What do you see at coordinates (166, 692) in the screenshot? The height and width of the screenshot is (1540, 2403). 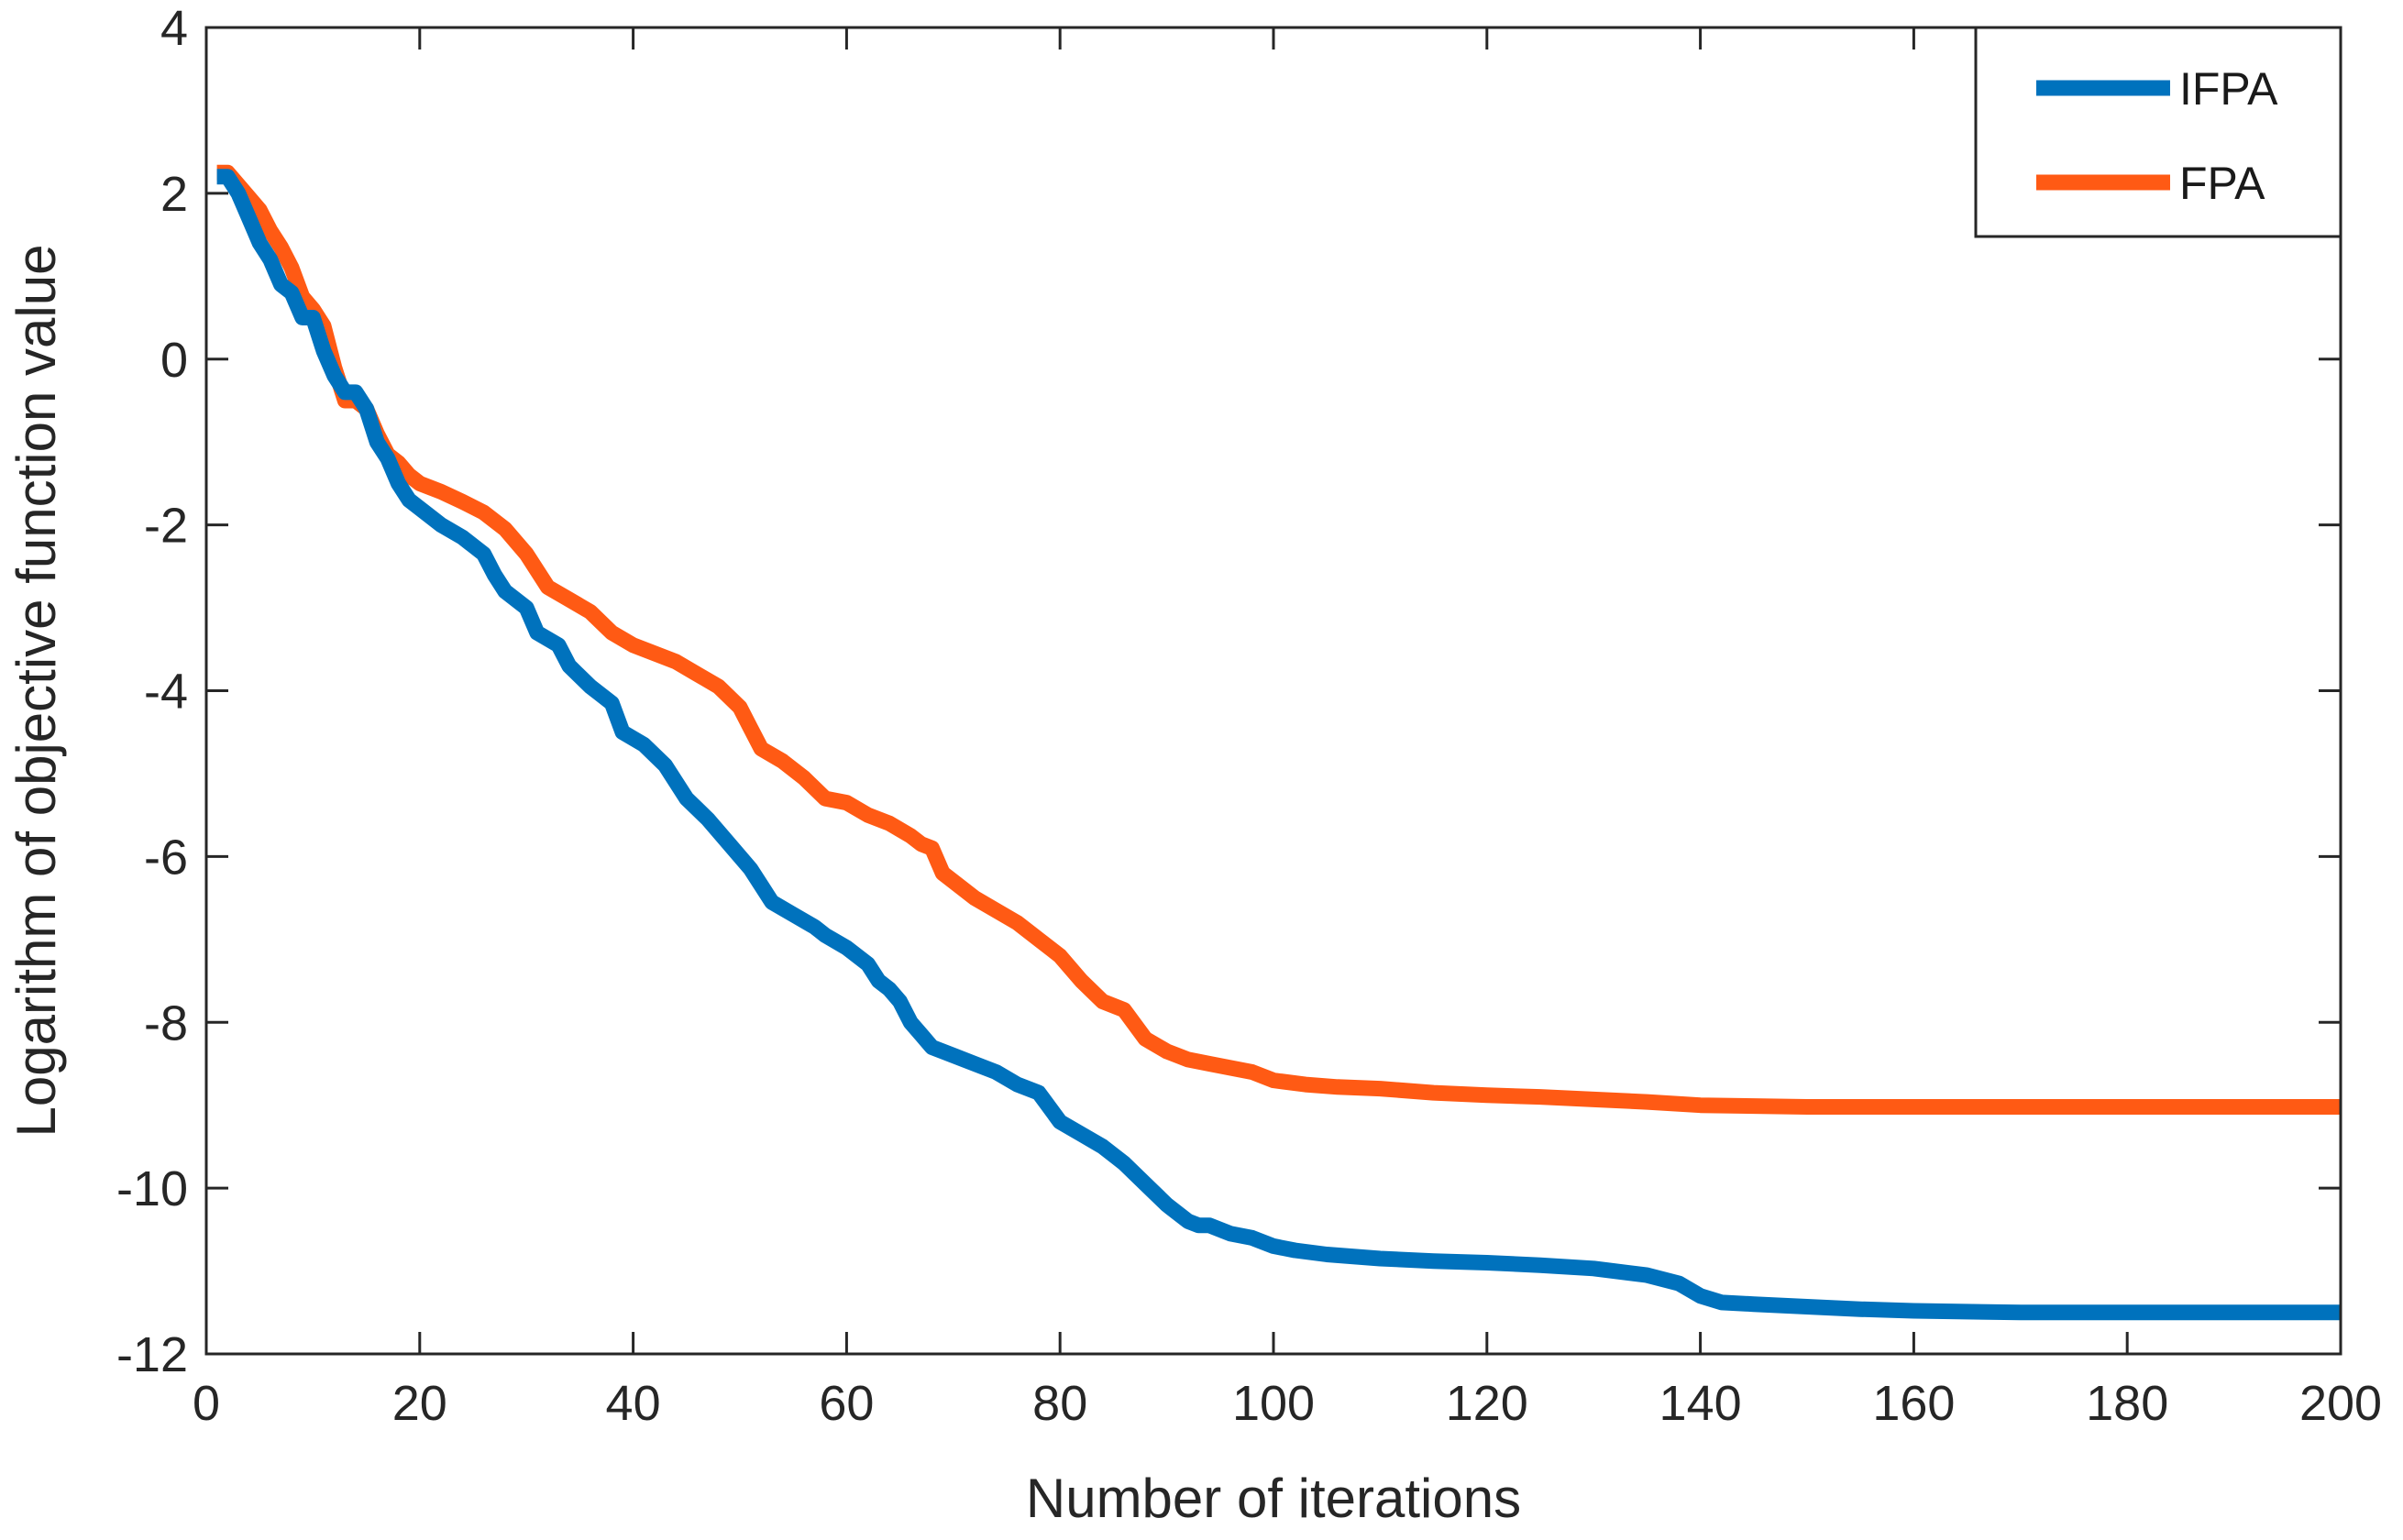 I see `y-tick-label: -4` at bounding box center [166, 692].